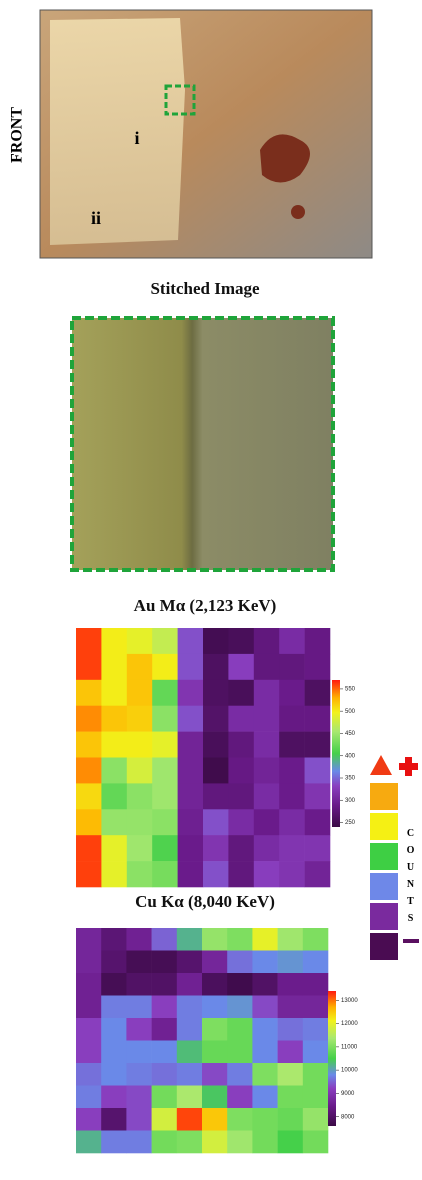  What do you see at coordinates (350, 823) in the screenshot?
I see `colorbar-tick-label: 250` at bounding box center [350, 823].